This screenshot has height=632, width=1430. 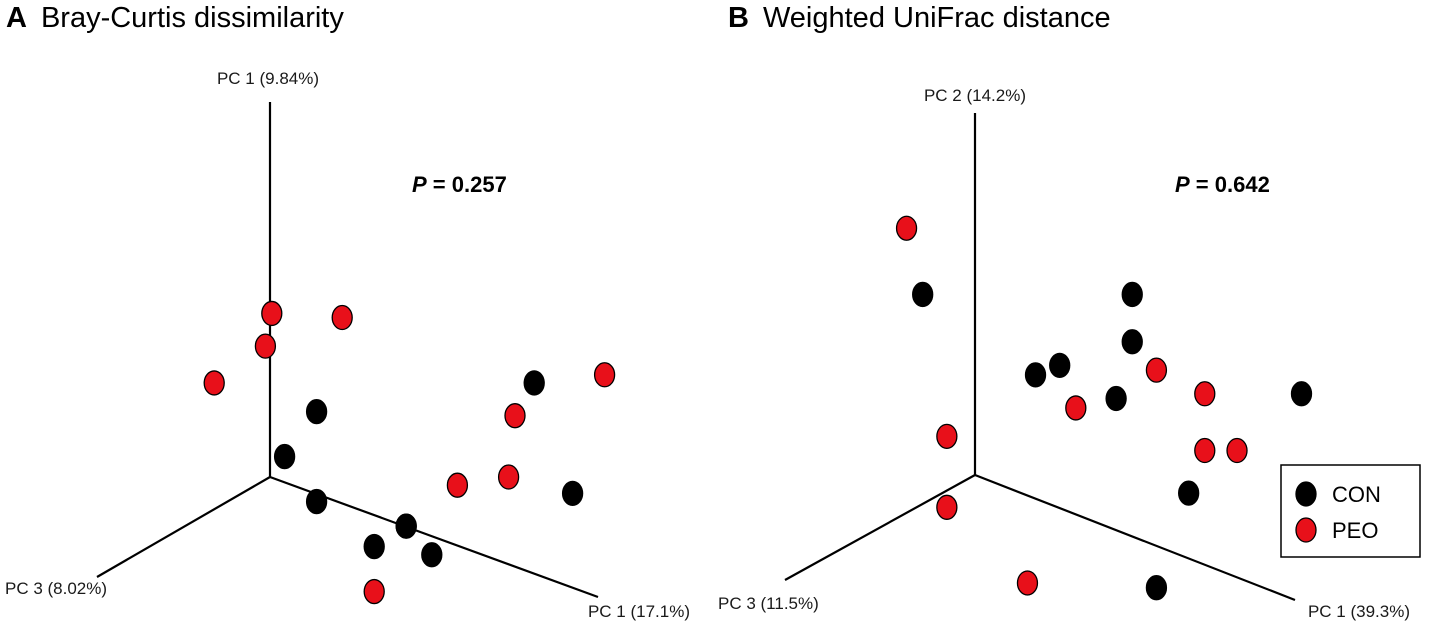 What do you see at coordinates (16, 18) in the screenshot?
I see `panel-a-letter: A` at bounding box center [16, 18].